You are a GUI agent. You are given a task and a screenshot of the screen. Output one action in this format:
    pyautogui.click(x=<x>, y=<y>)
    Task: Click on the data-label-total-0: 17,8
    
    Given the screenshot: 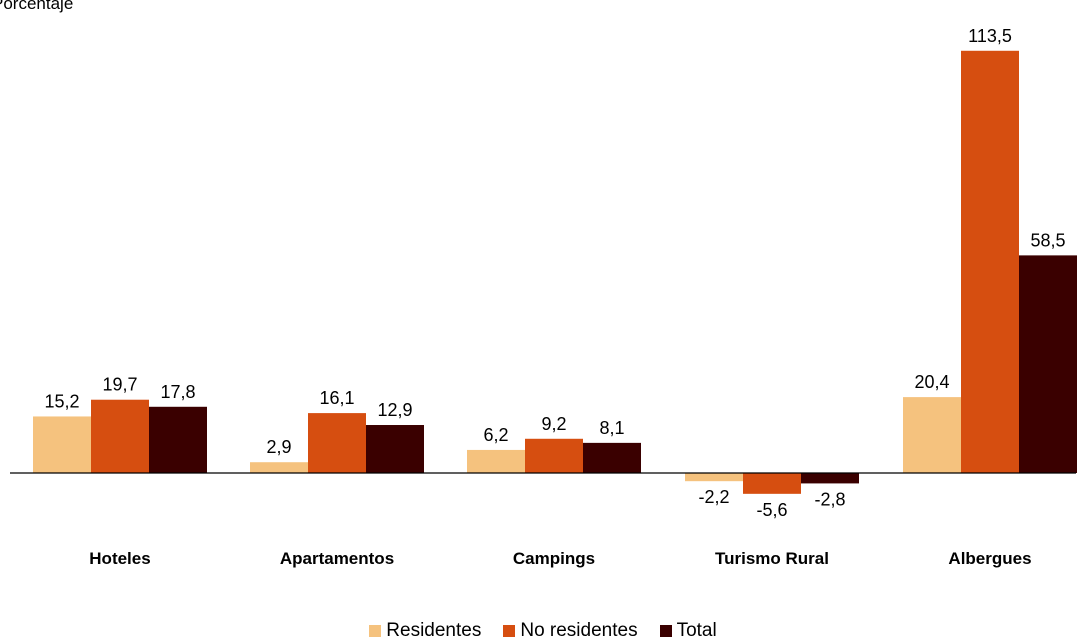 What is the action you would take?
    pyautogui.click(x=177, y=392)
    